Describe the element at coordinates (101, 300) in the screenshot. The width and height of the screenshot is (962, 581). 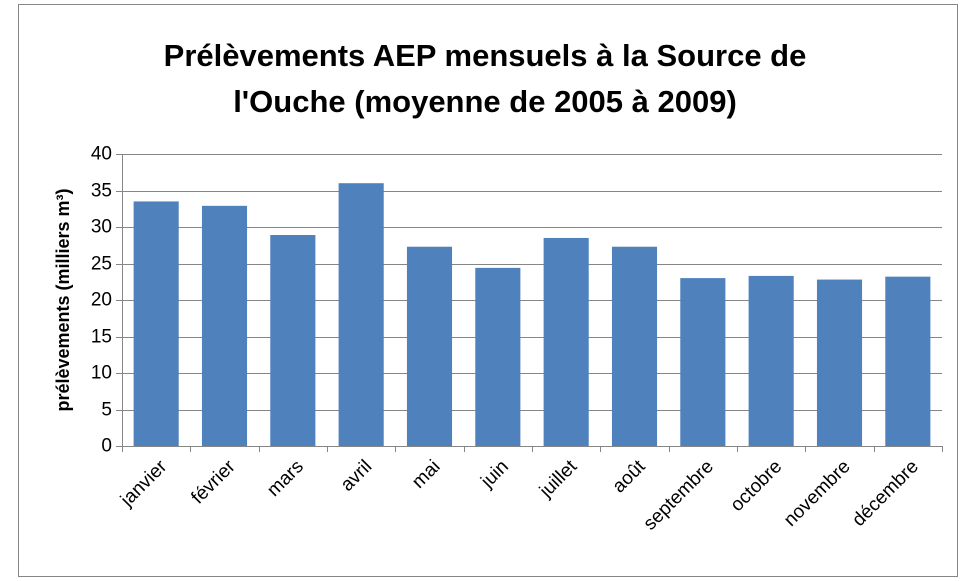
I see `y-tick-label: 20` at that location.